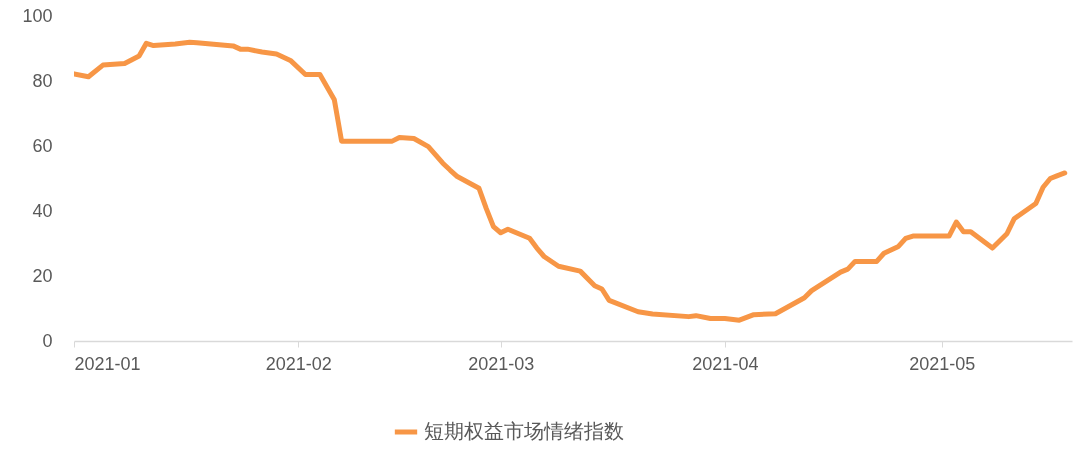 The width and height of the screenshot is (1080, 452). What do you see at coordinates (37, 15) in the screenshot?
I see `y-tick-label: 100` at bounding box center [37, 15].